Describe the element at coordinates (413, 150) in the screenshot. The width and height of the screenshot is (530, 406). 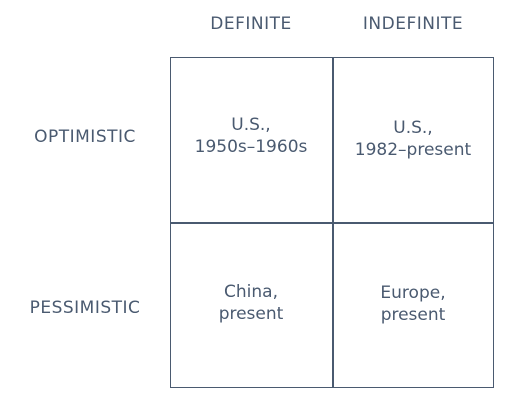
I see `cell-optimistic-indefinite-line-2: 1982–present` at that location.